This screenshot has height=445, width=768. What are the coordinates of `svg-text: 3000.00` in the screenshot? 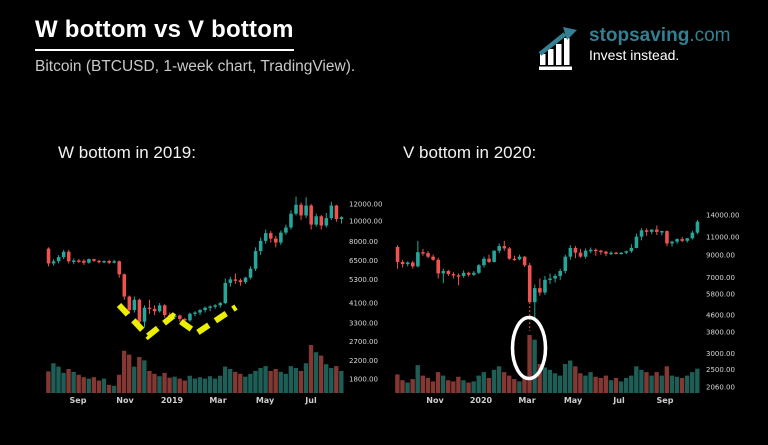 It's located at (720, 354).